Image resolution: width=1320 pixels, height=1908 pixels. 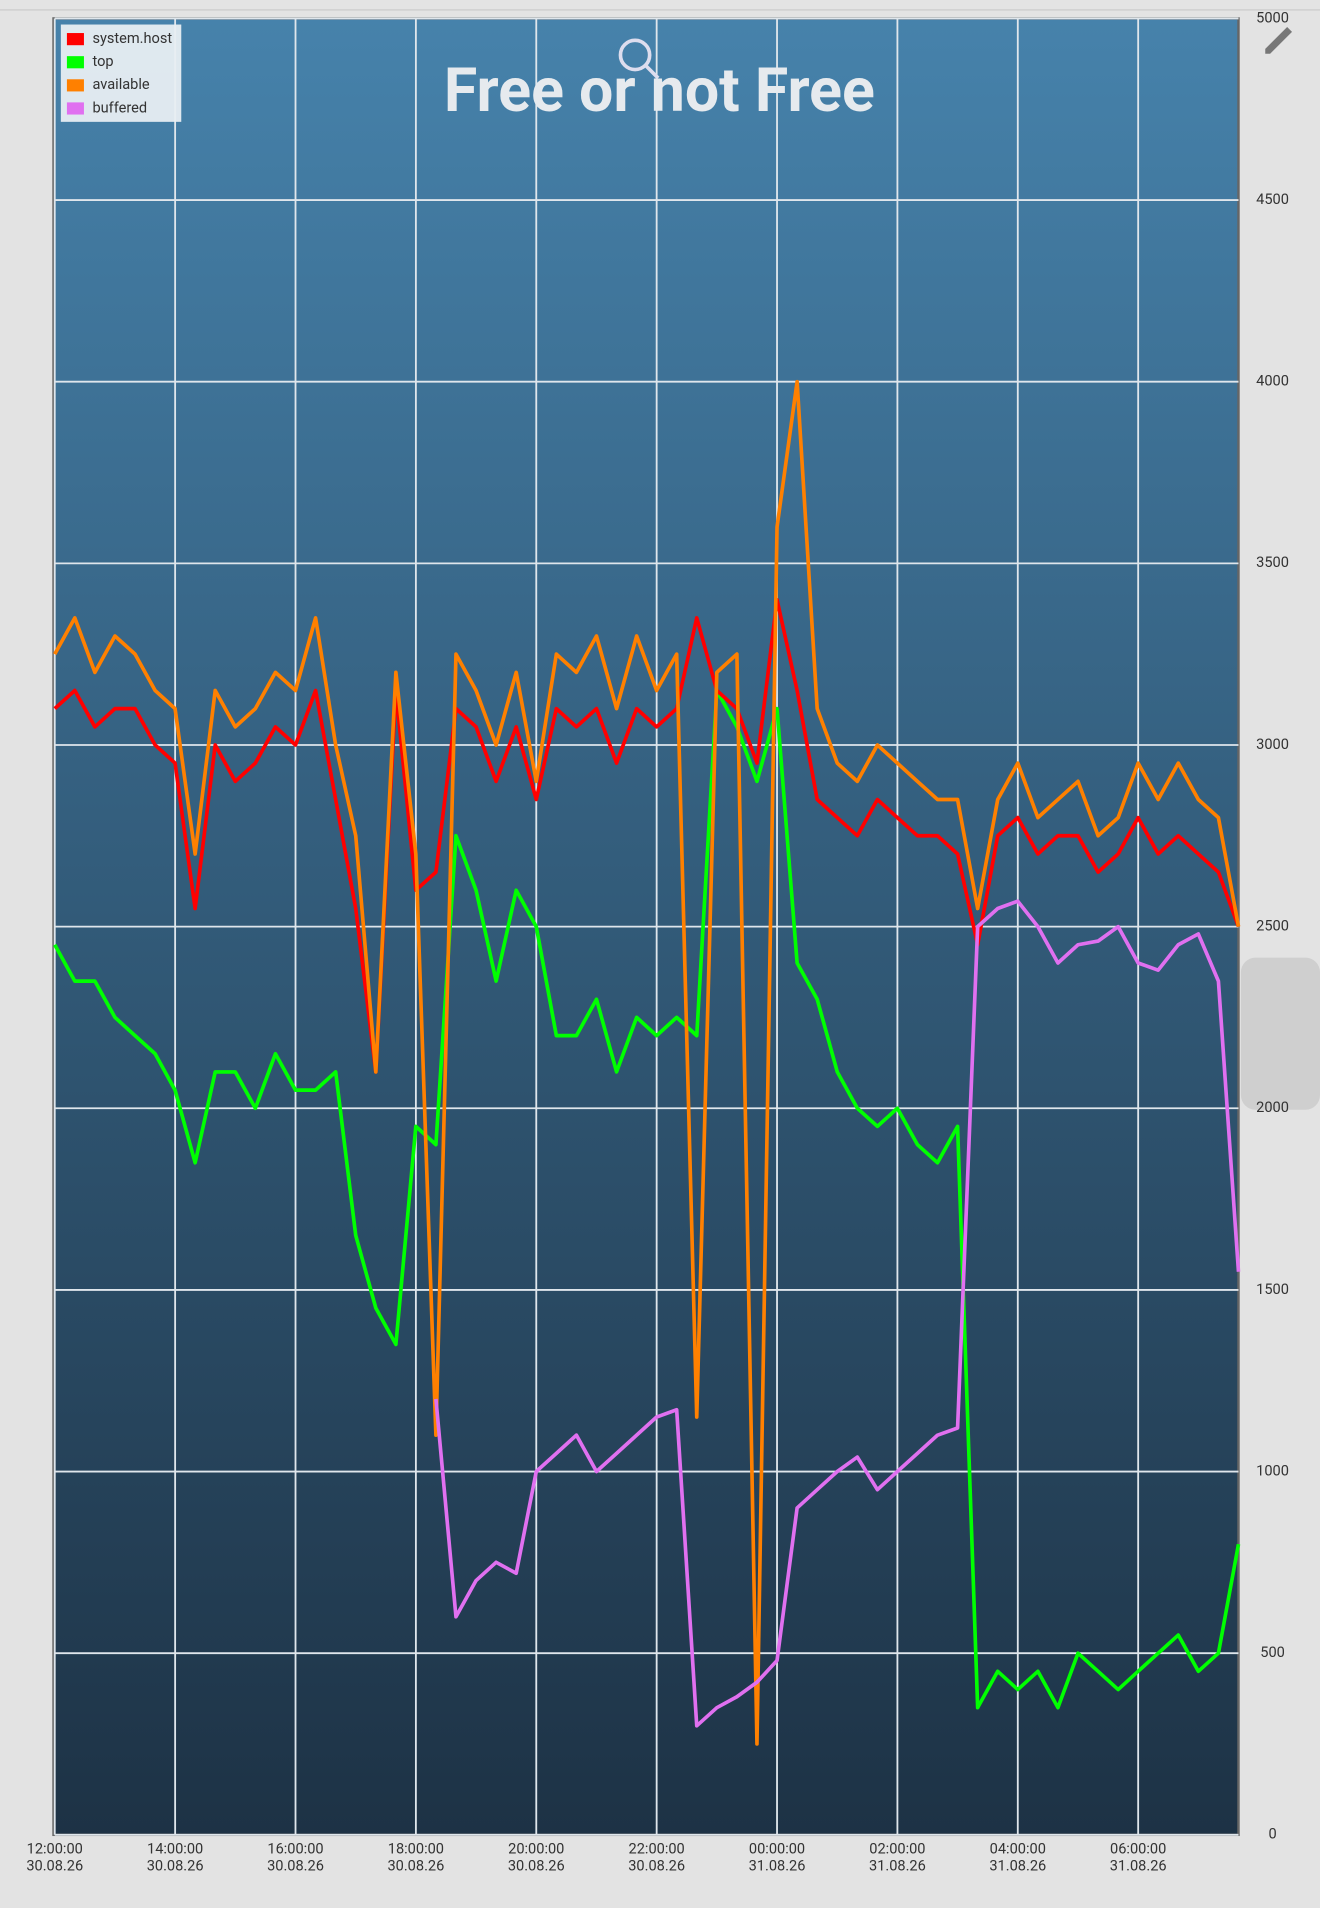 What do you see at coordinates (102, 61) in the screenshot?
I see `legend-label: top` at bounding box center [102, 61].